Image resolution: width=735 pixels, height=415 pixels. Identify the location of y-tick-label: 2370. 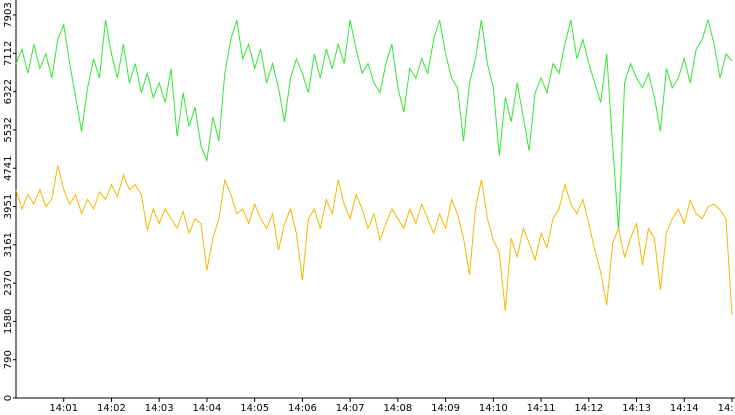
(8, 282).